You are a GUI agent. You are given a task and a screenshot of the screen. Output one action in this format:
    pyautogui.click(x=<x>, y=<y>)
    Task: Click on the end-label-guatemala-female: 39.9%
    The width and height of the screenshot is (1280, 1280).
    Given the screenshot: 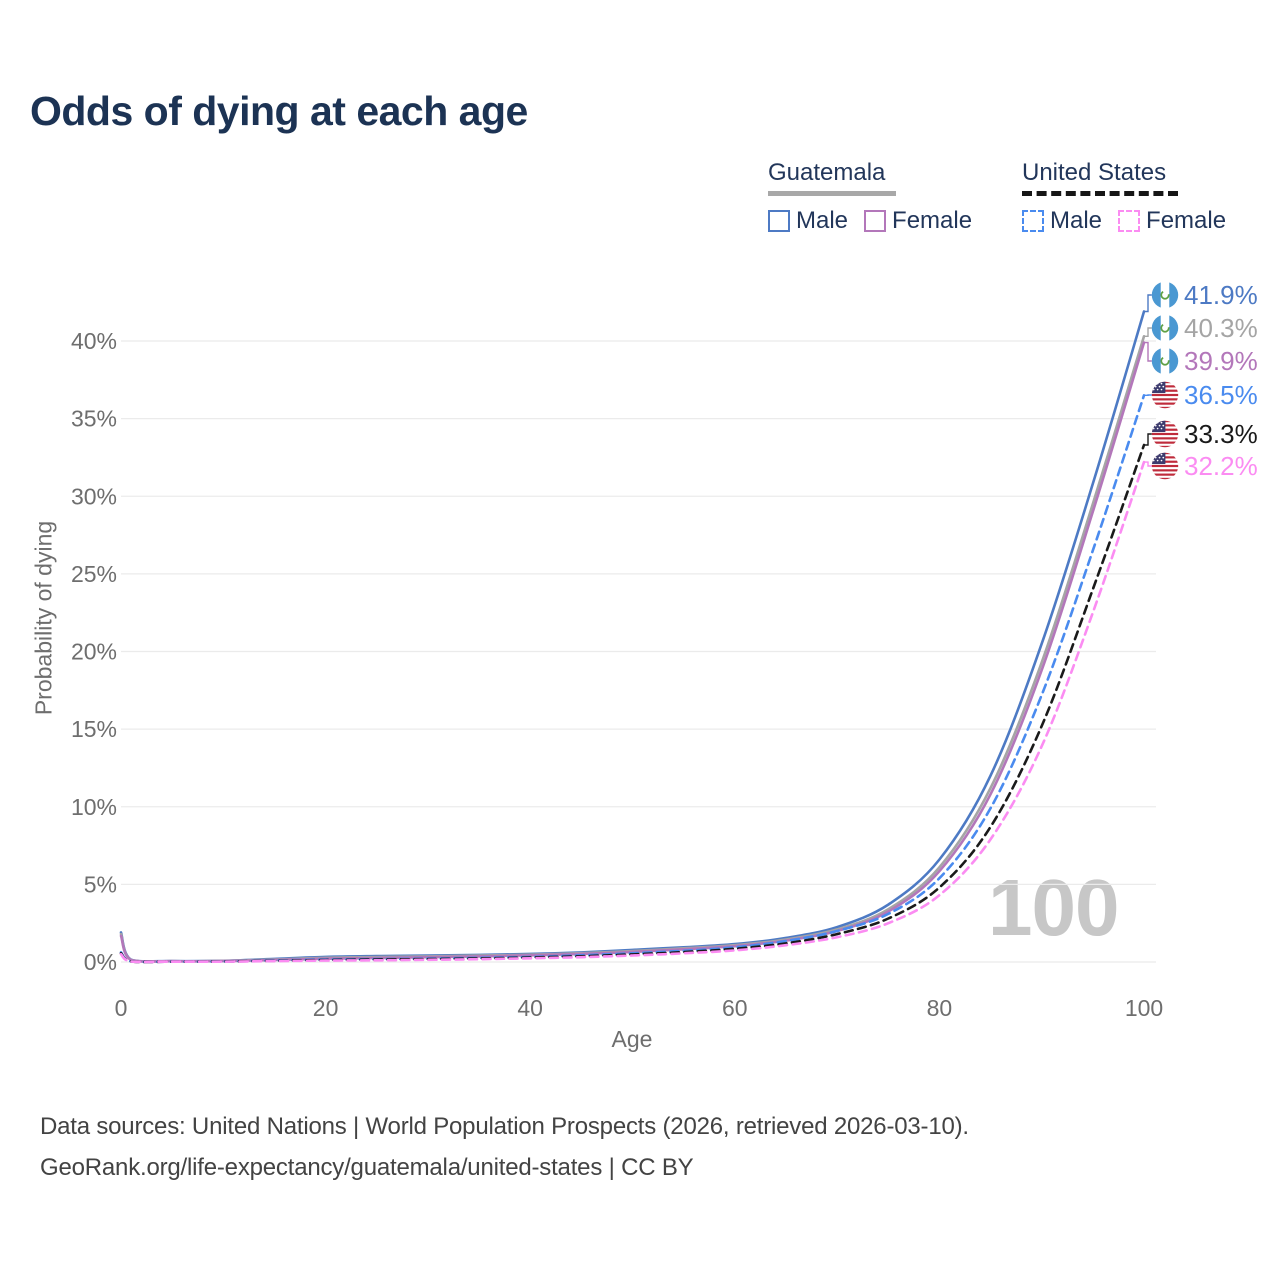 What is the action you would take?
    pyautogui.click(x=1204, y=361)
    